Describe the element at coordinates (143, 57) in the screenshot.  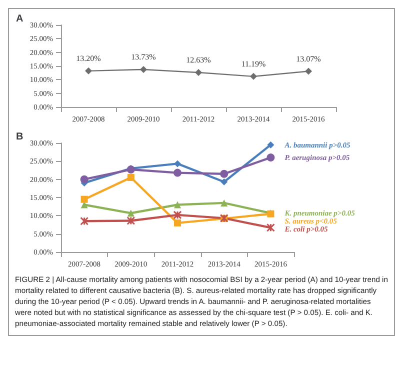
I see `data-label: 13.73%` at that location.